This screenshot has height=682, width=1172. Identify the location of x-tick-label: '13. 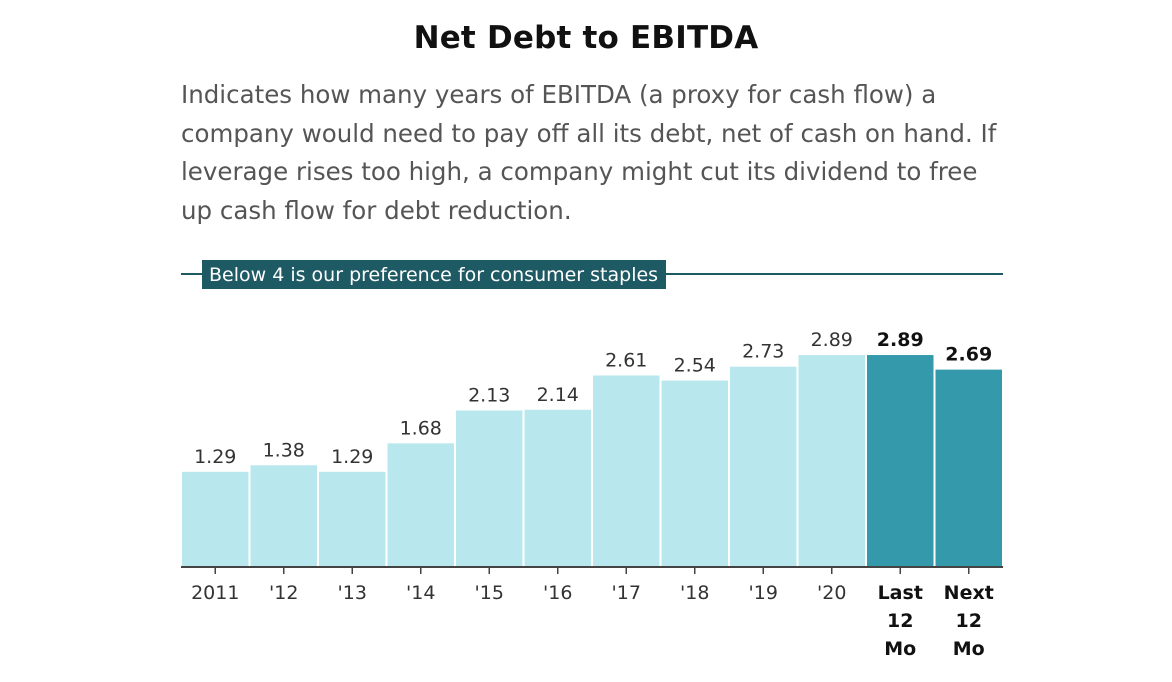
(352, 593).